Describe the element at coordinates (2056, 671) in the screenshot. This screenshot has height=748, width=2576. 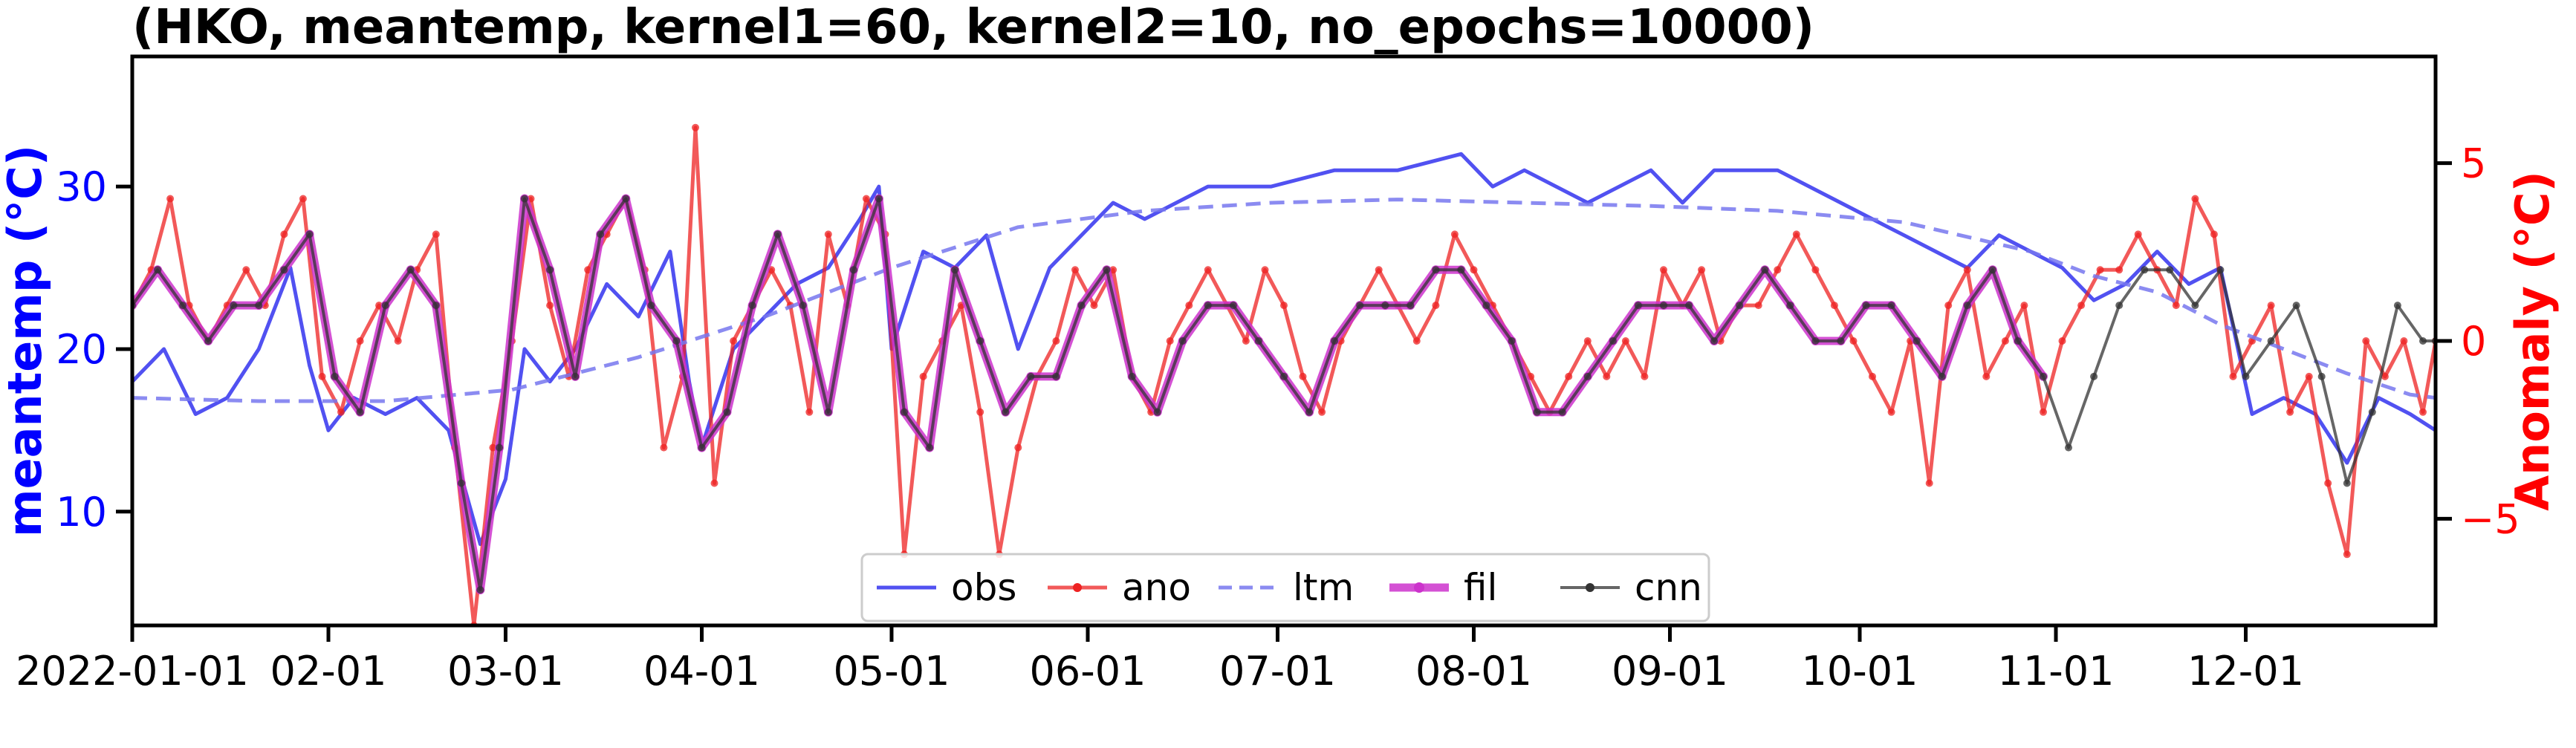
I see `x-tick-label: 11-01` at that location.